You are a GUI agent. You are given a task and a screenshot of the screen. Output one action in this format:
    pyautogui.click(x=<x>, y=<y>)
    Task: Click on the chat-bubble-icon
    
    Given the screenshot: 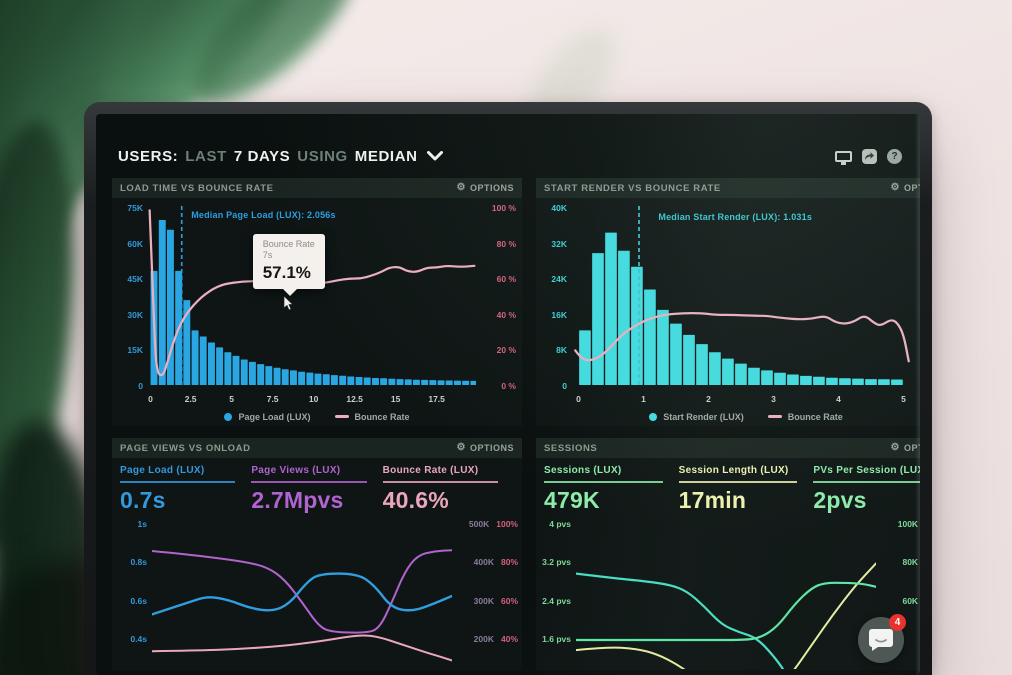 What is the action you would take?
    pyautogui.click(x=881, y=640)
    